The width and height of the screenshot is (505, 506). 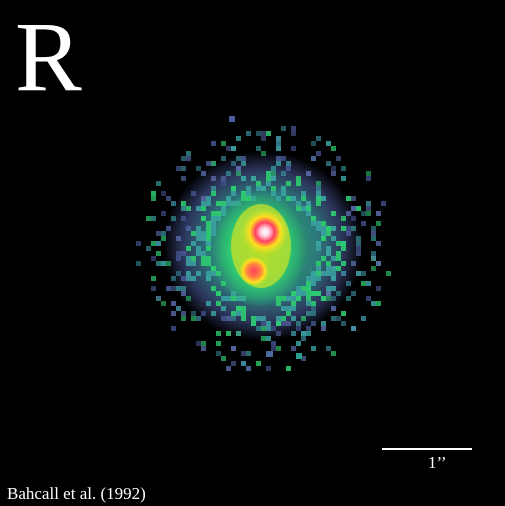 What do you see at coordinates (265, 232) in the screenshot?
I see `quasar-nucleus` at bounding box center [265, 232].